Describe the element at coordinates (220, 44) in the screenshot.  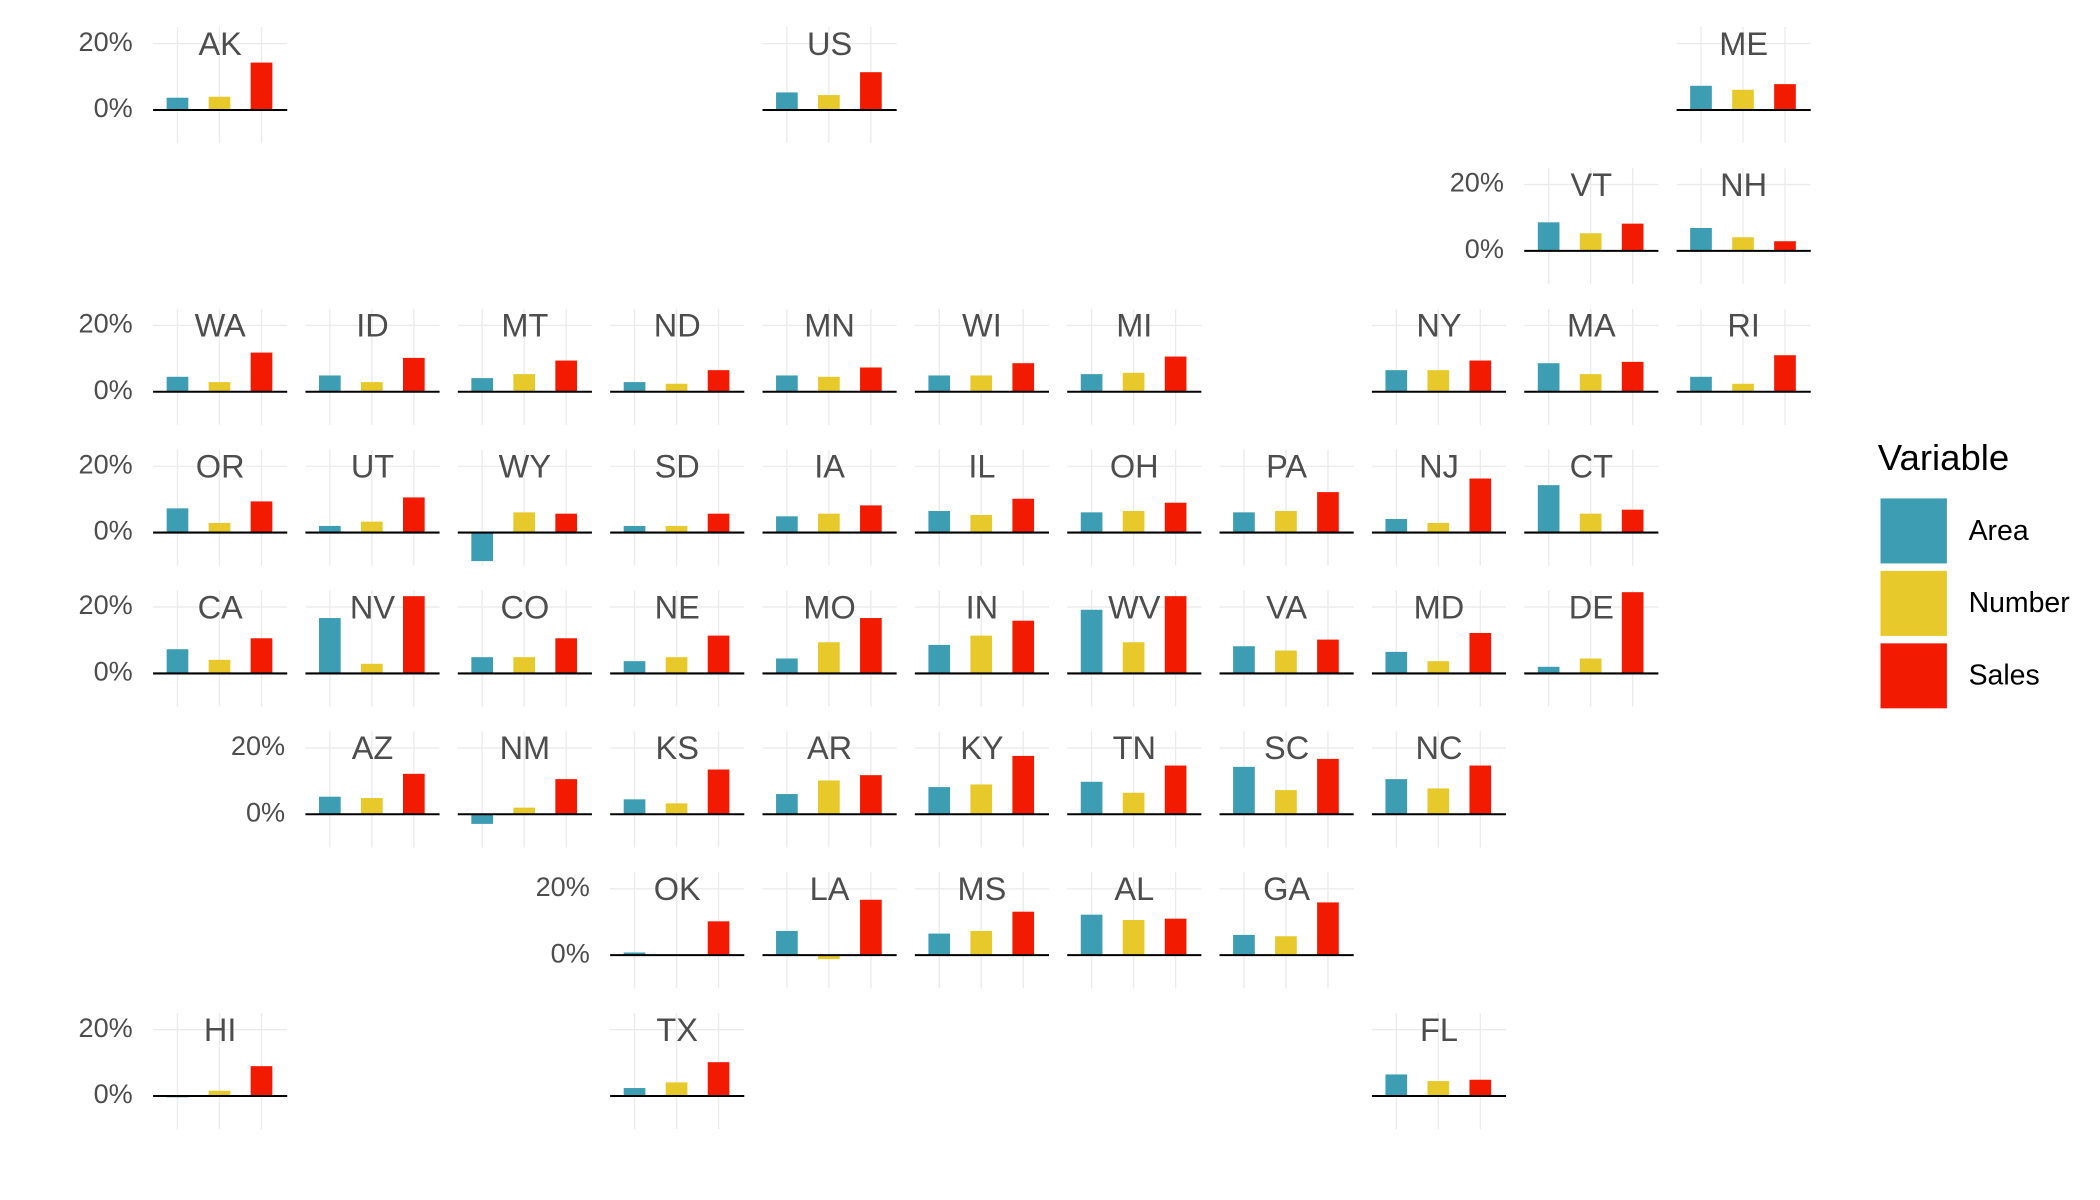
I see `strip-label: AK` at that location.